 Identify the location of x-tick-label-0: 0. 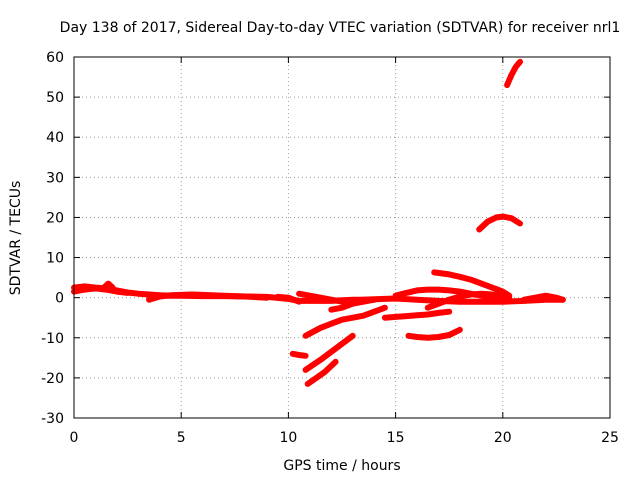
(74, 438).